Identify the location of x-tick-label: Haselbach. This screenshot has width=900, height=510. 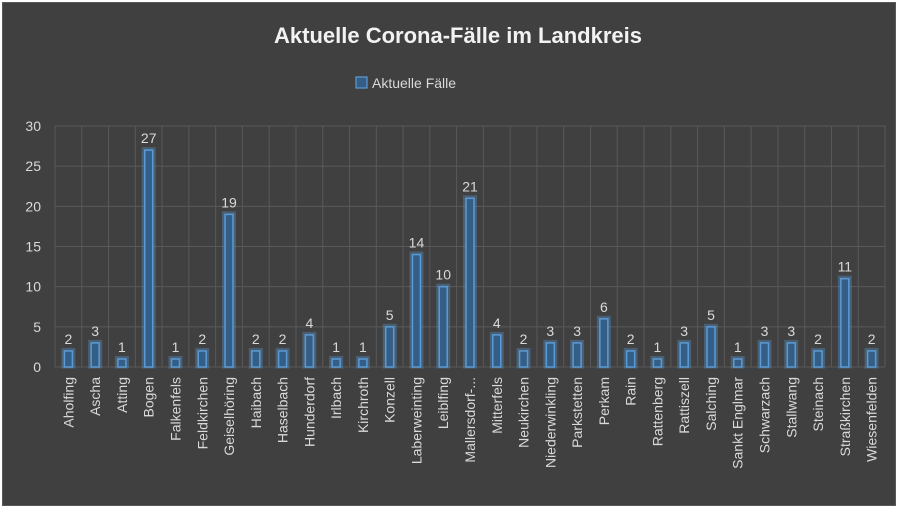
(283, 410).